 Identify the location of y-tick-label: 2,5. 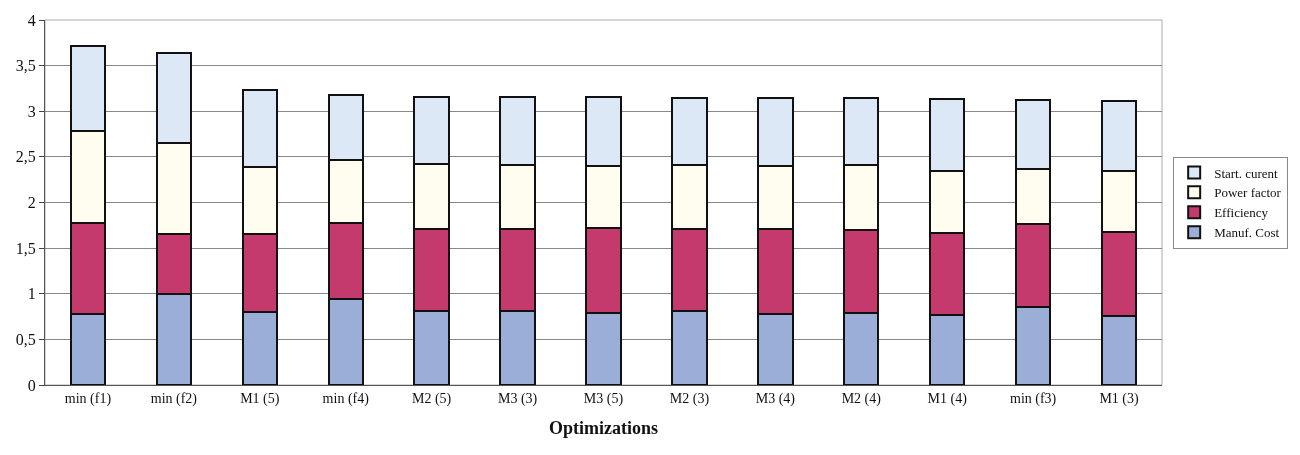
(25, 157).